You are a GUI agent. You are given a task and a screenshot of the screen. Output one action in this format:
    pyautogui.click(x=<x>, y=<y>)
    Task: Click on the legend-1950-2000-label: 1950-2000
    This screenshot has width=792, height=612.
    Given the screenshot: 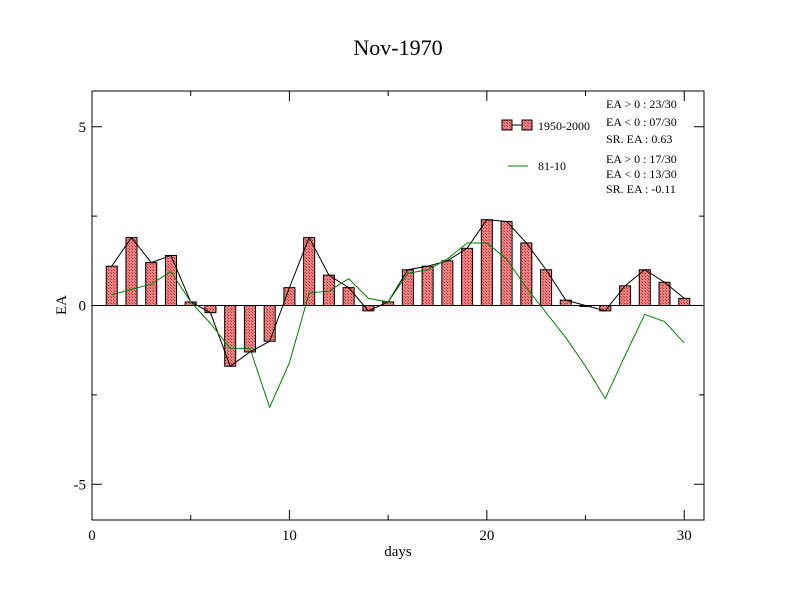 What is the action you would take?
    pyautogui.click(x=564, y=126)
    